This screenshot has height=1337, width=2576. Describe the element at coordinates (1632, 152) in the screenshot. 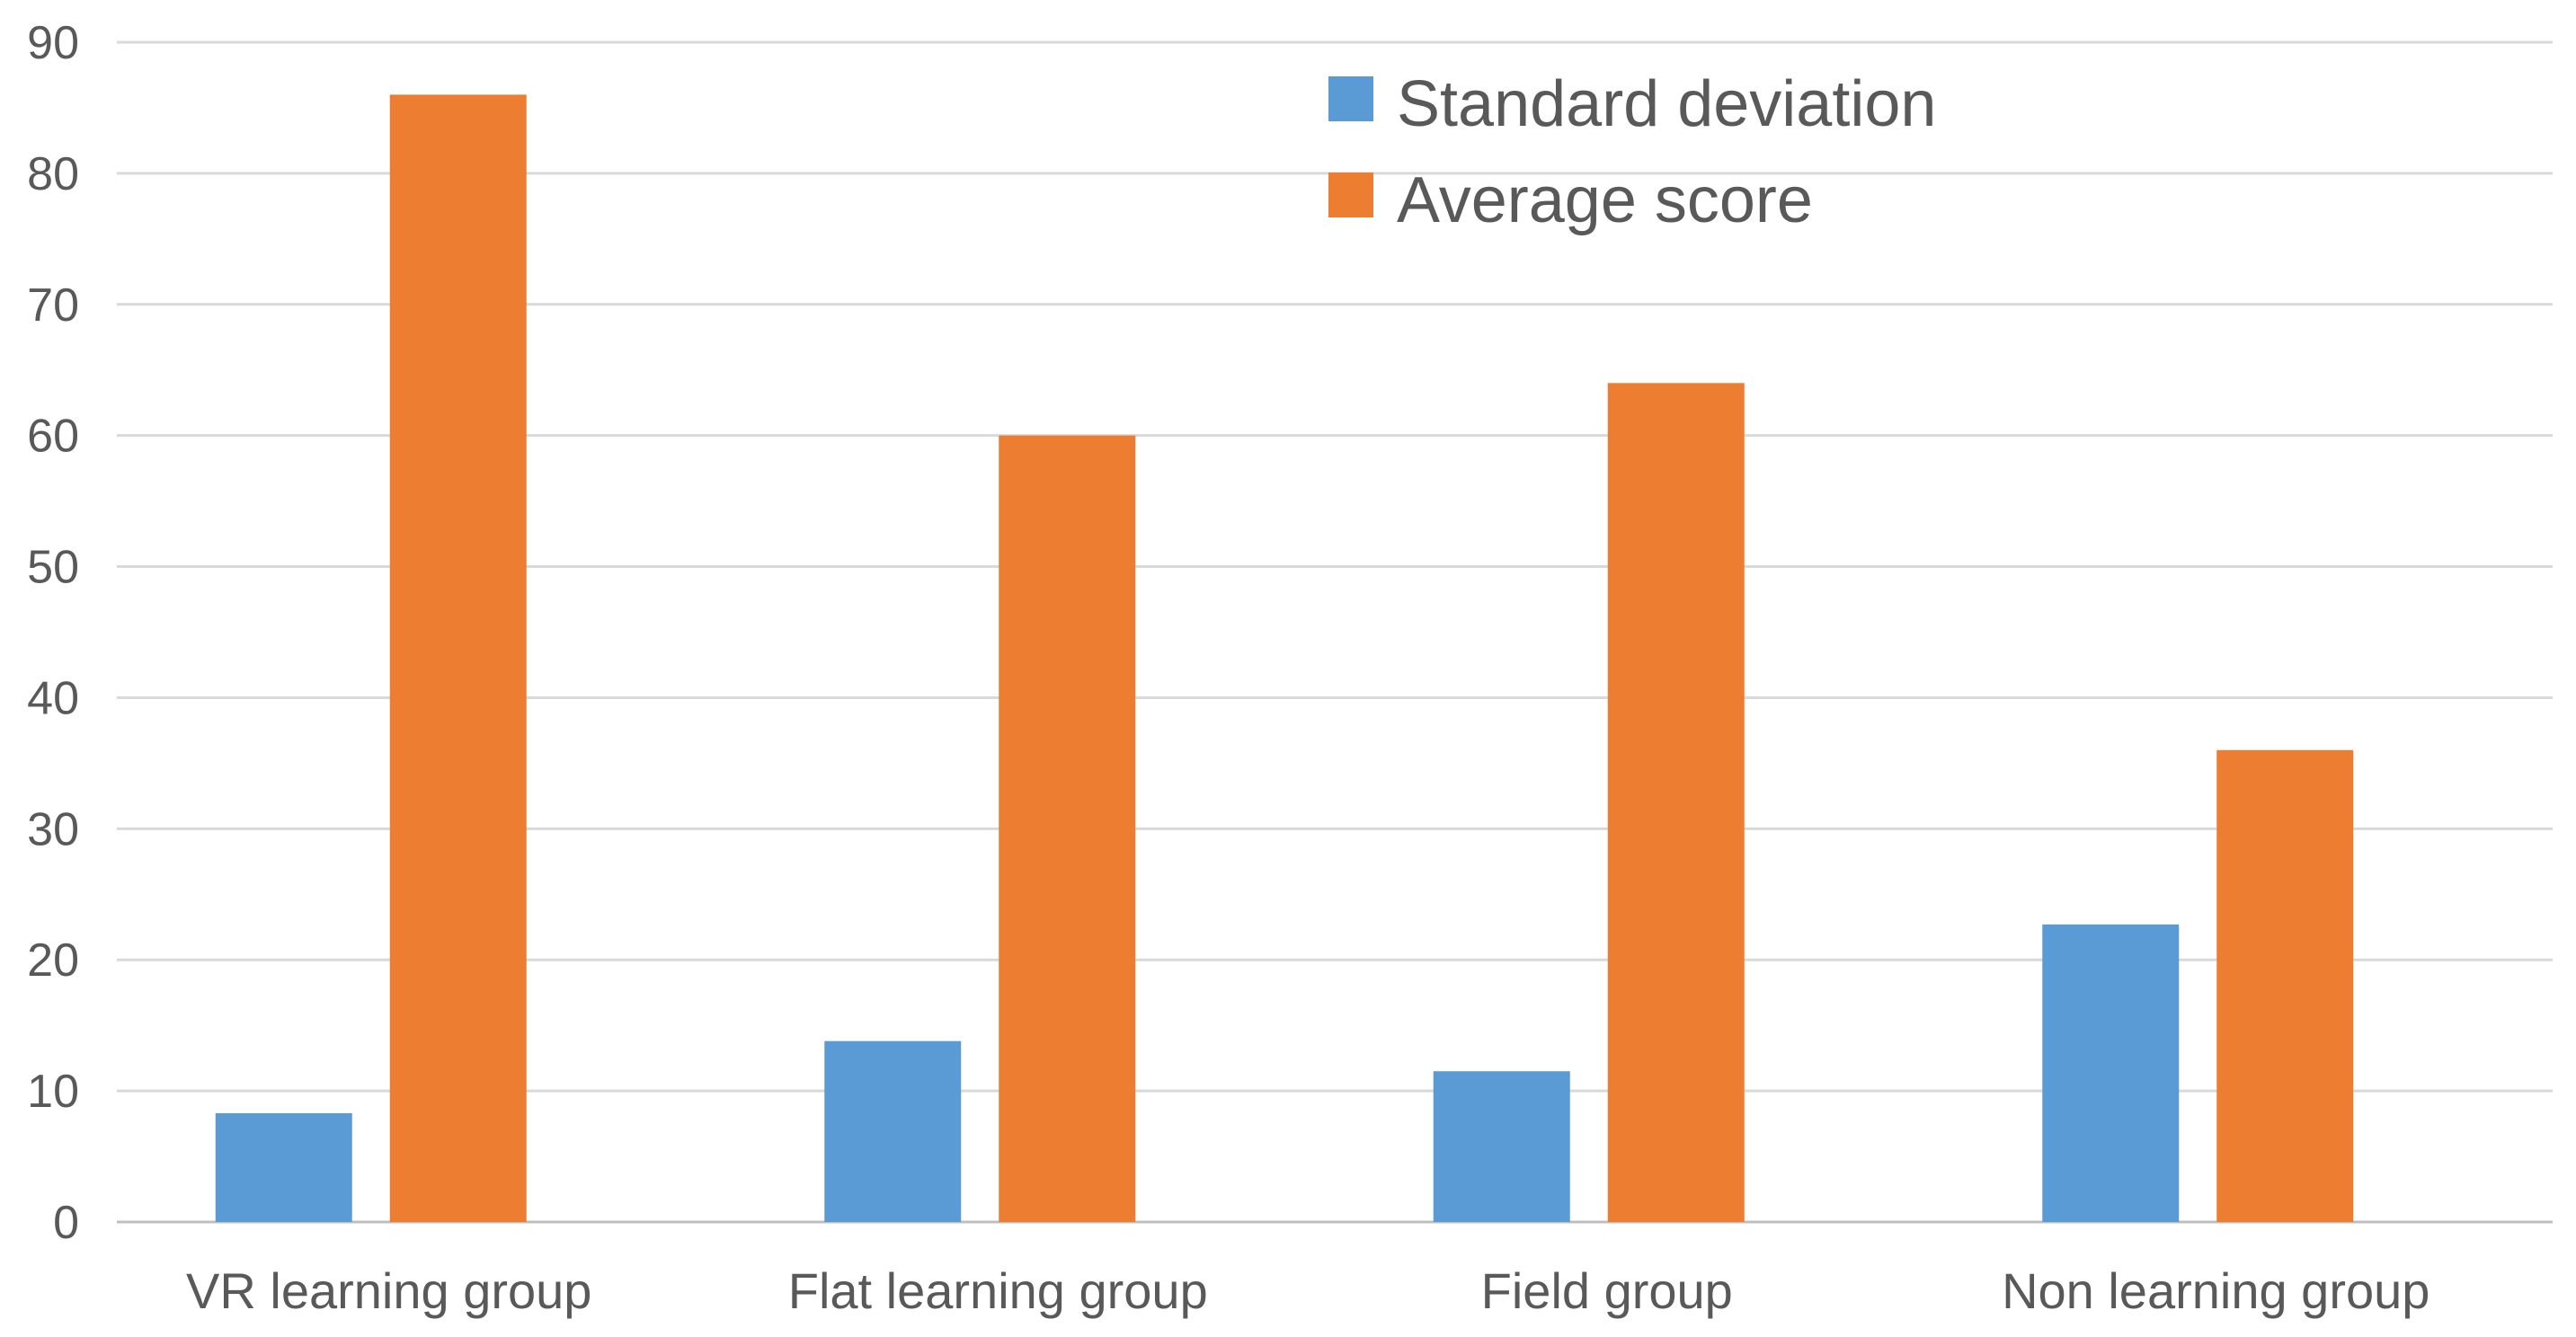

I see `legend: Standard deviation Average score` at that location.